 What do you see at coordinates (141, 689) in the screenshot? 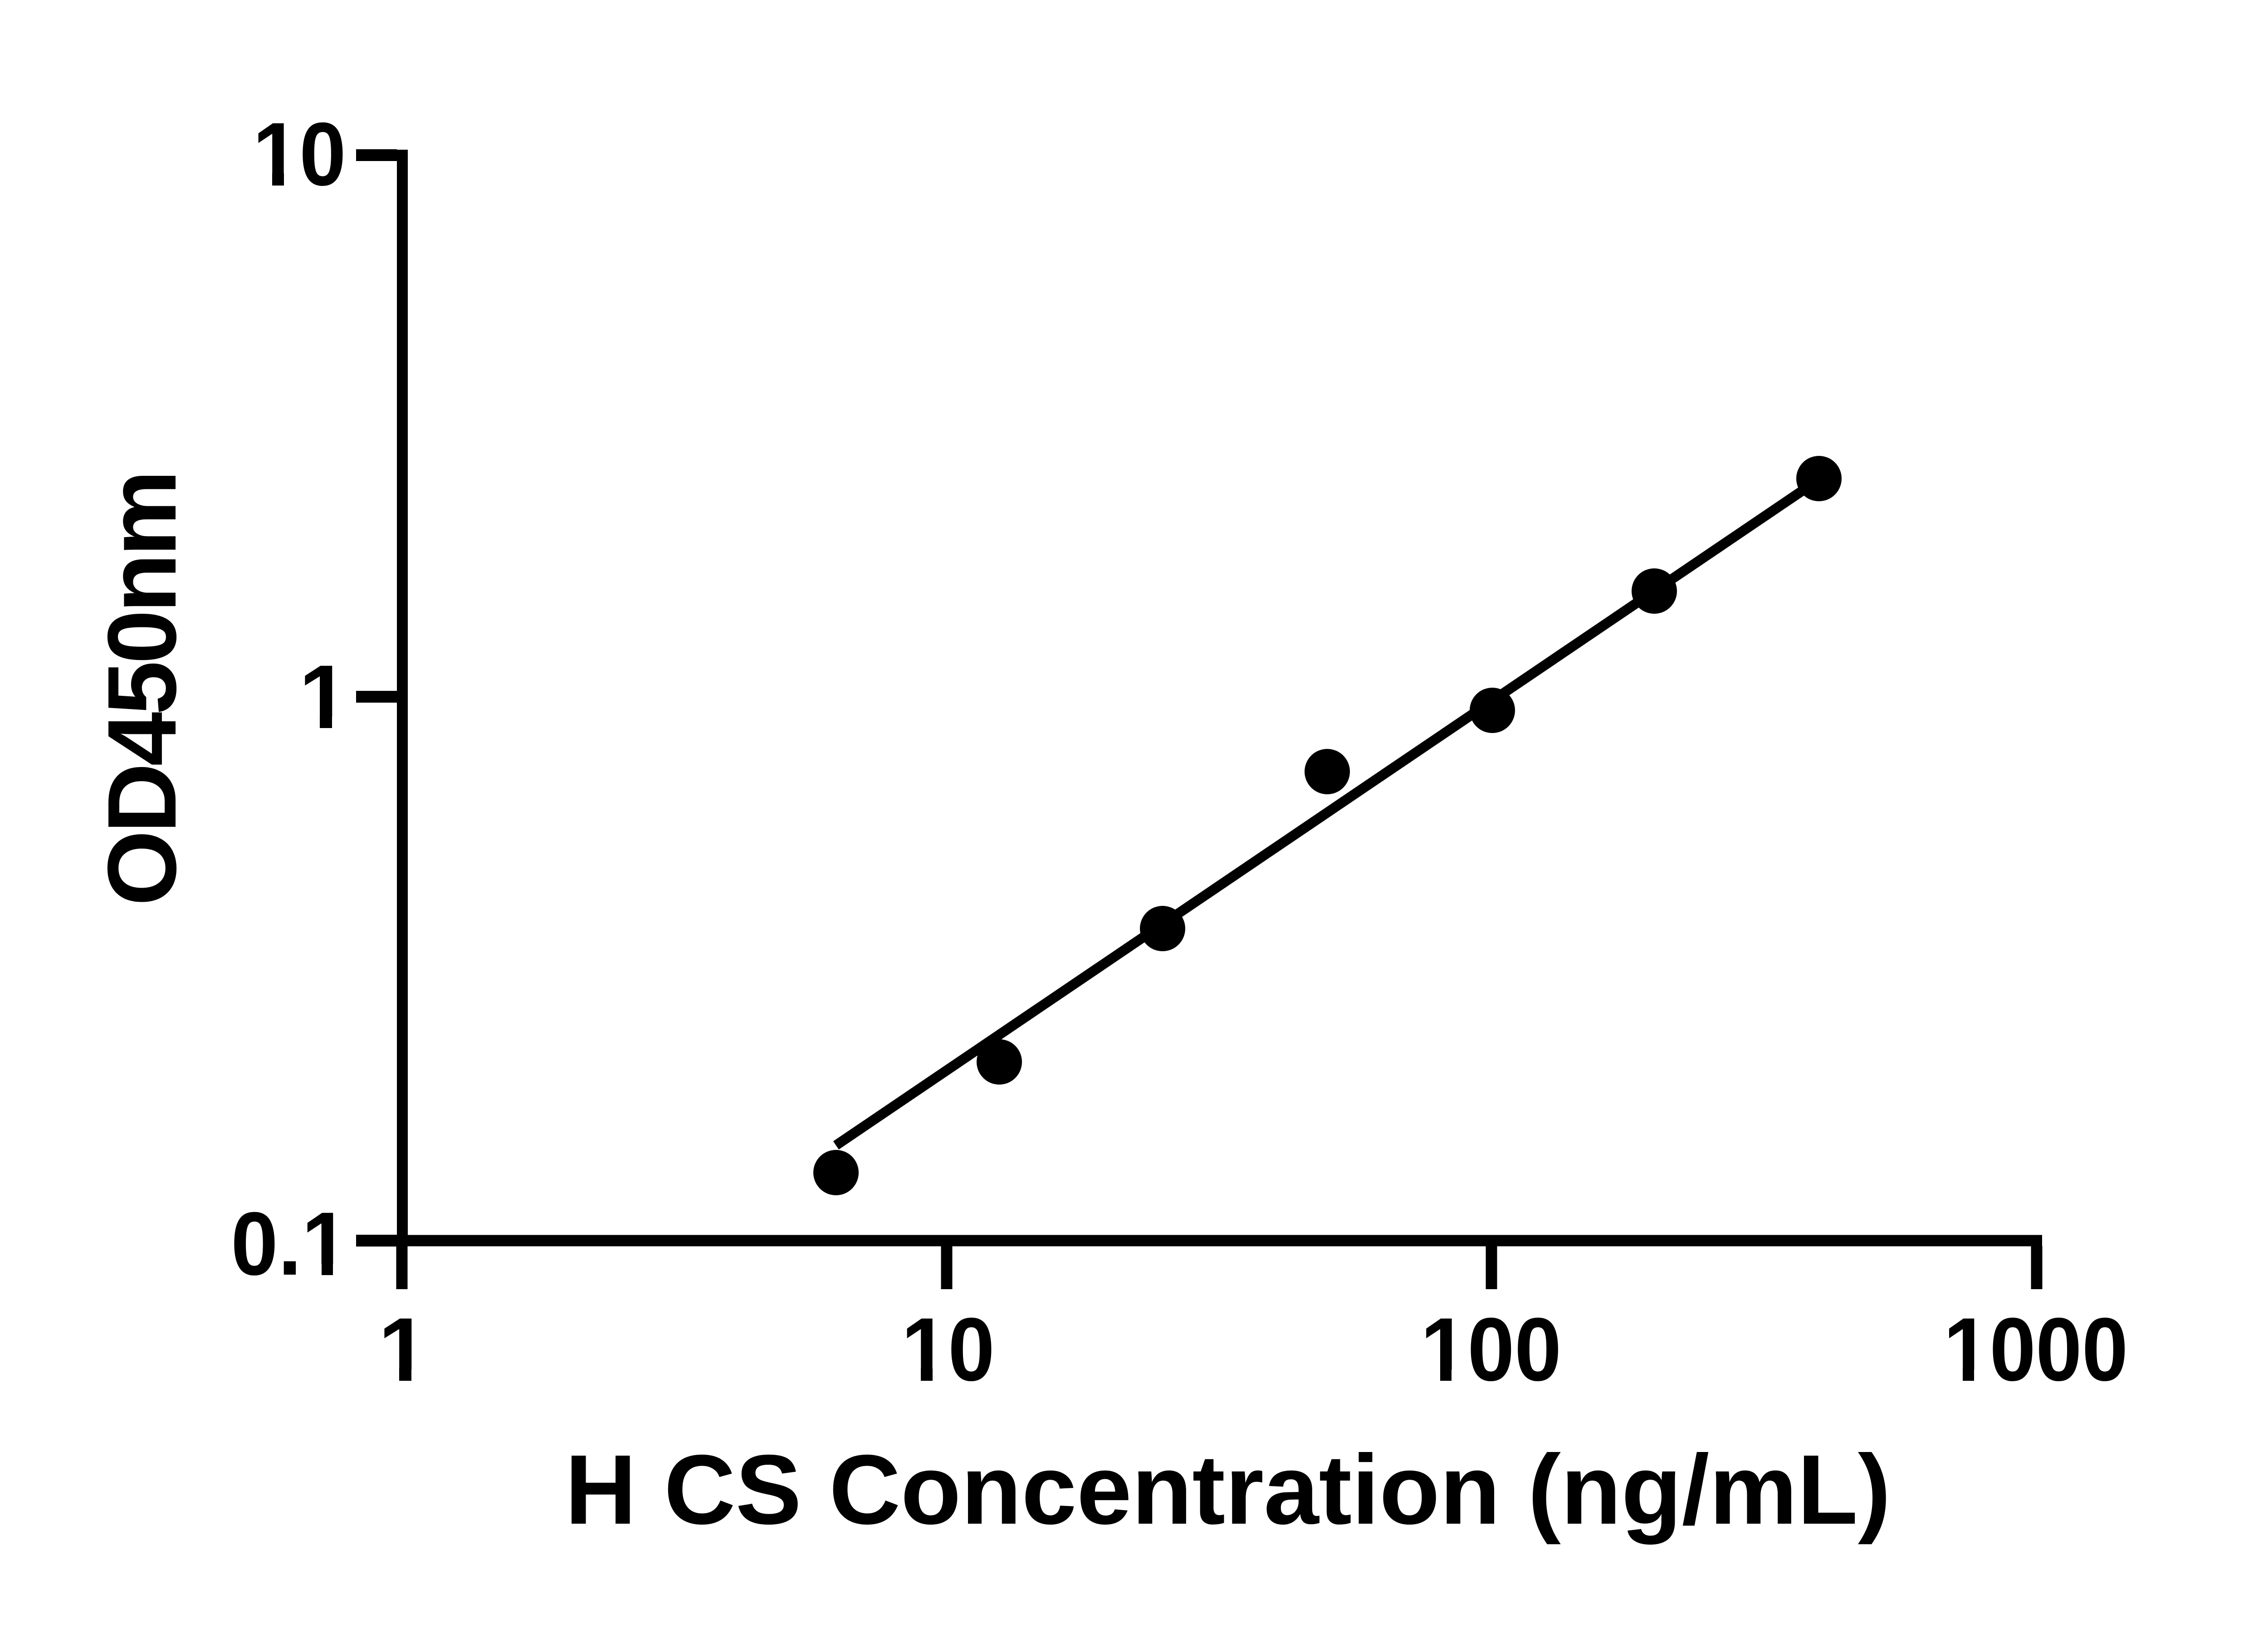
I see `svg-text: OD450nm` at bounding box center [141, 689].